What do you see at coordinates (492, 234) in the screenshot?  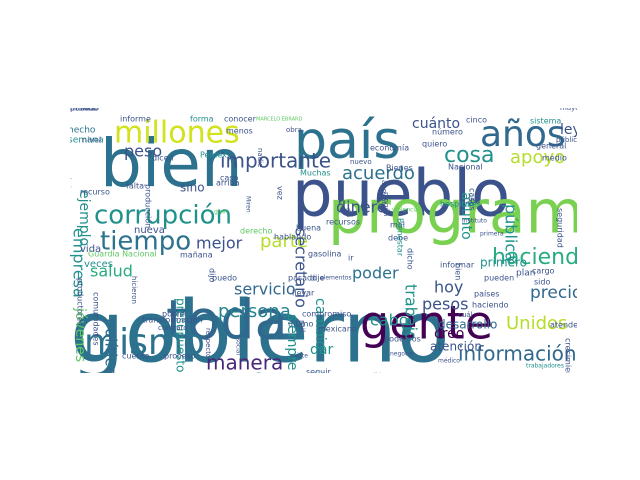 I see `word-primera: primera` at bounding box center [492, 234].